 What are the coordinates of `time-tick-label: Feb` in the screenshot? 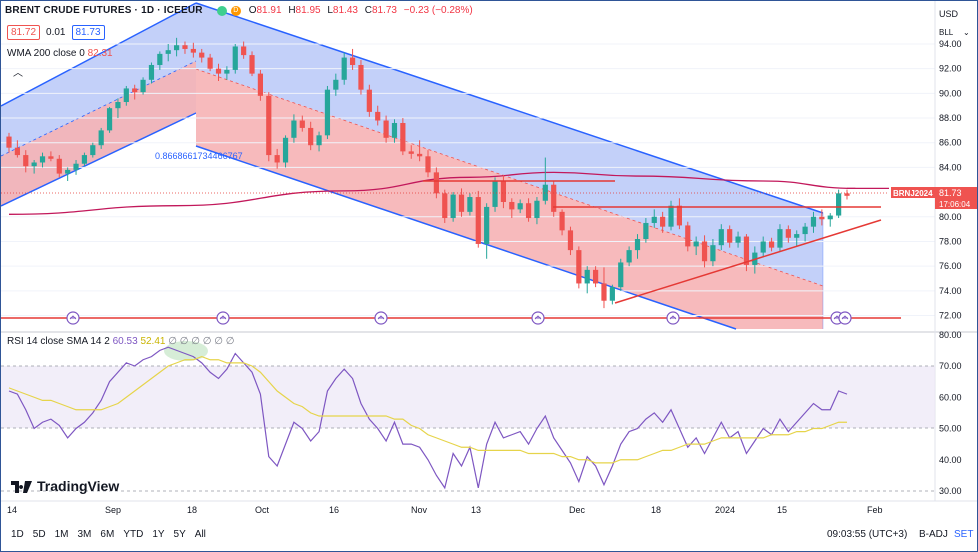 It's located at (875, 510).